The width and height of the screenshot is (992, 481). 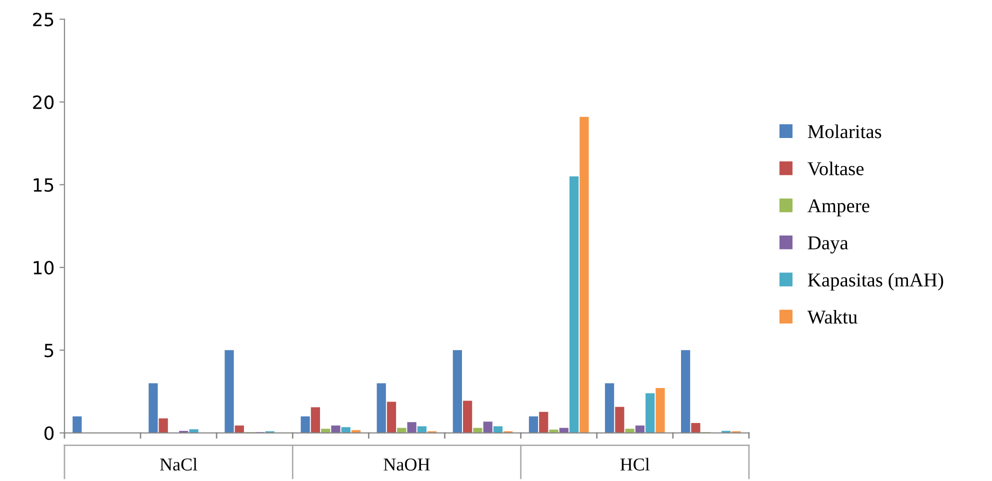 I want to click on legend-label: Voltase, so click(x=836, y=169).